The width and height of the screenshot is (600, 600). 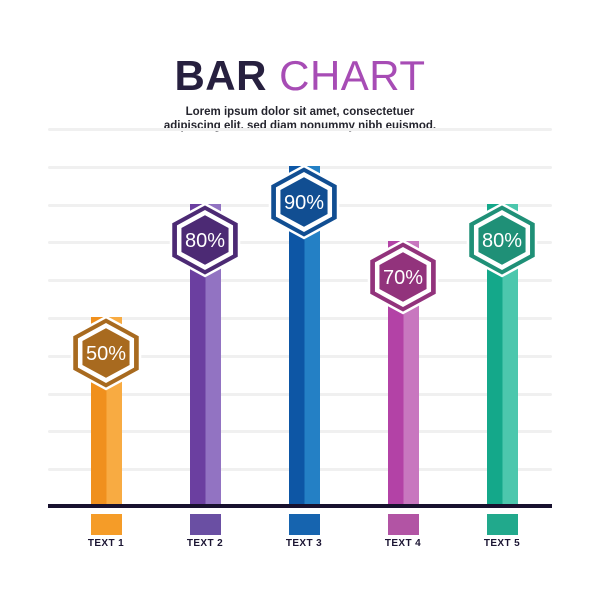 I want to click on category-label: TEXT 5, so click(x=502, y=543).